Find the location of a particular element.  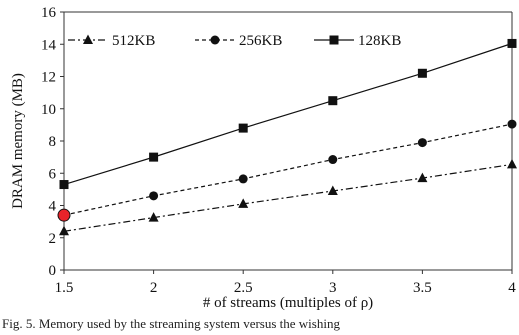

x-tick-label: 2.5 is located at coordinates (243, 288).